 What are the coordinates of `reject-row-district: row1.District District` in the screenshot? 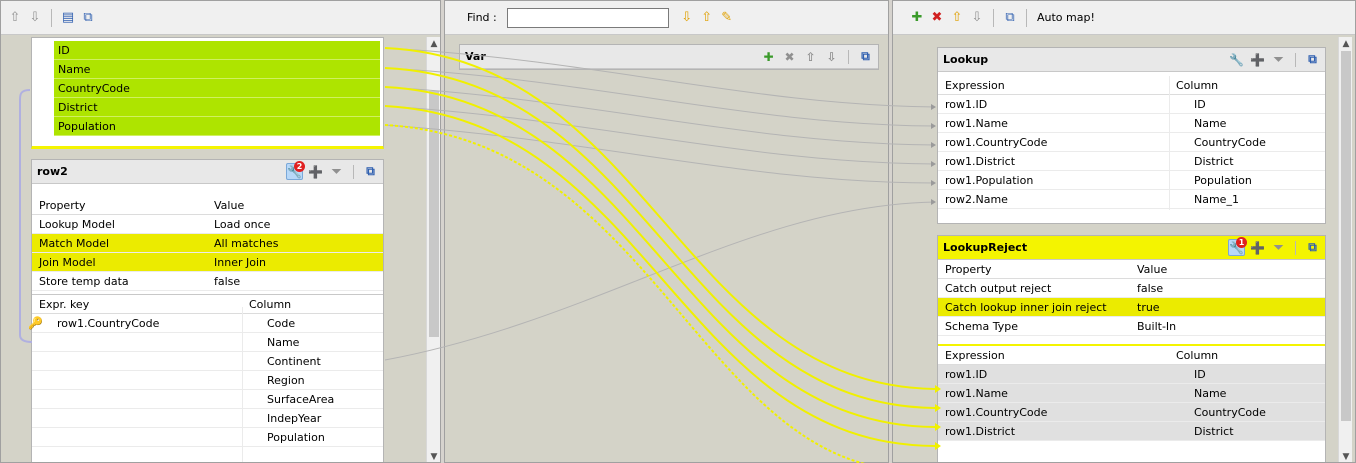 It's located at (1131, 431).